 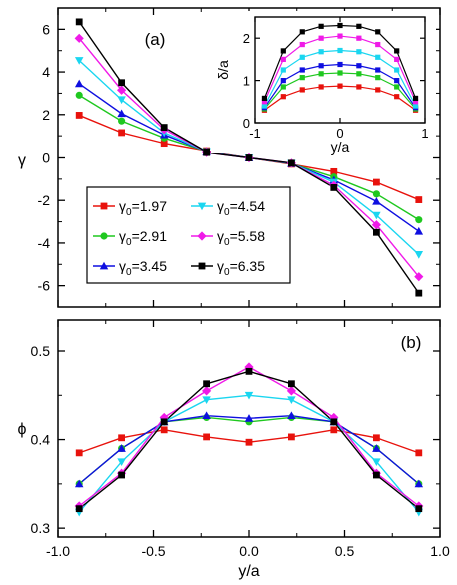 What do you see at coordinates (246, 38) in the screenshot?
I see `inset-y-tick-label: 2` at bounding box center [246, 38].